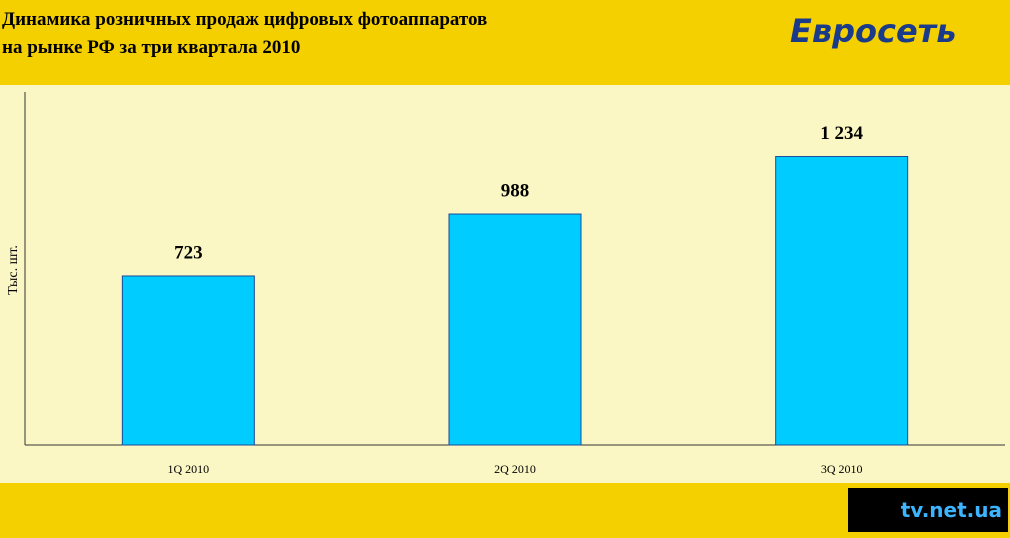 The image size is (1010, 538). Describe the element at coordinates (841, 133) in the screenshot. I see `value-label: 1 234` at that location.